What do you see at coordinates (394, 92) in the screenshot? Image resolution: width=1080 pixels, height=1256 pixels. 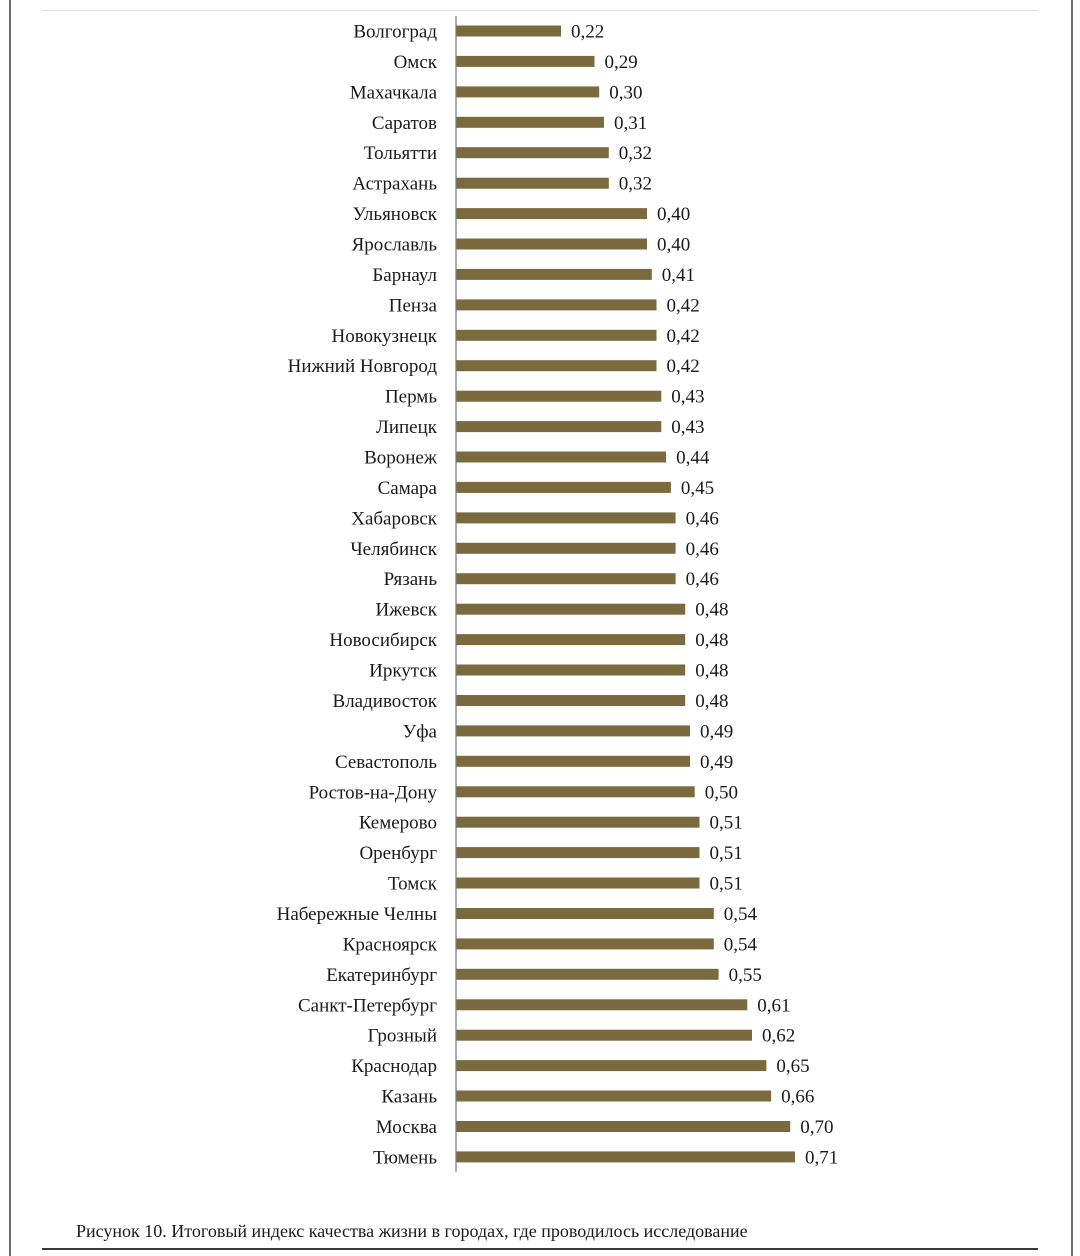 I see `category-label: Махачкала` at bounding box center [394, 92].